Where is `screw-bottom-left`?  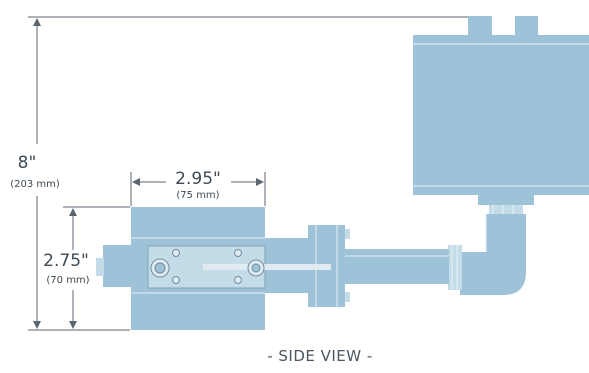 screw-bottom-left is located at coordinates (176, 280).